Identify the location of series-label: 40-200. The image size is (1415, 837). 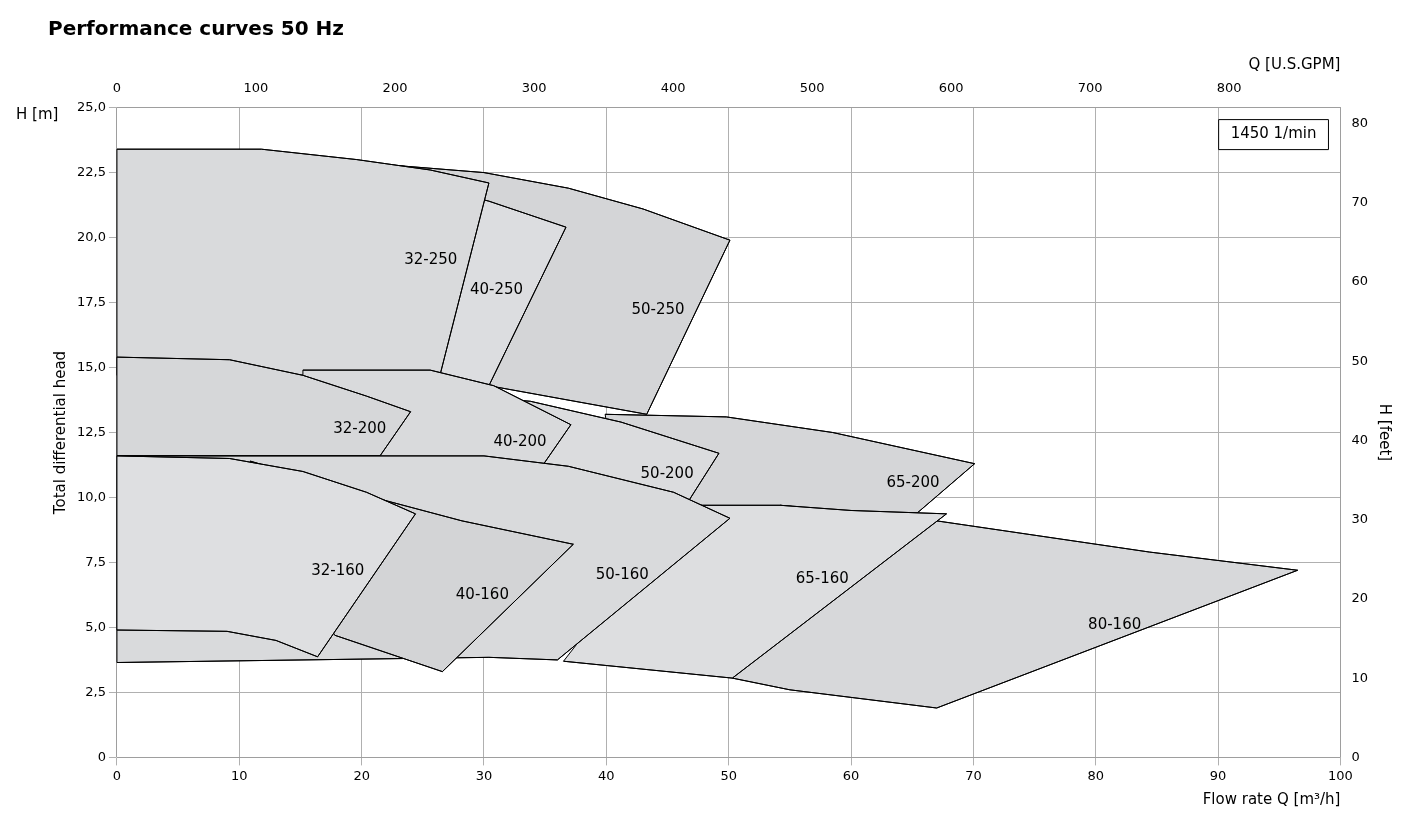
(520, 441).